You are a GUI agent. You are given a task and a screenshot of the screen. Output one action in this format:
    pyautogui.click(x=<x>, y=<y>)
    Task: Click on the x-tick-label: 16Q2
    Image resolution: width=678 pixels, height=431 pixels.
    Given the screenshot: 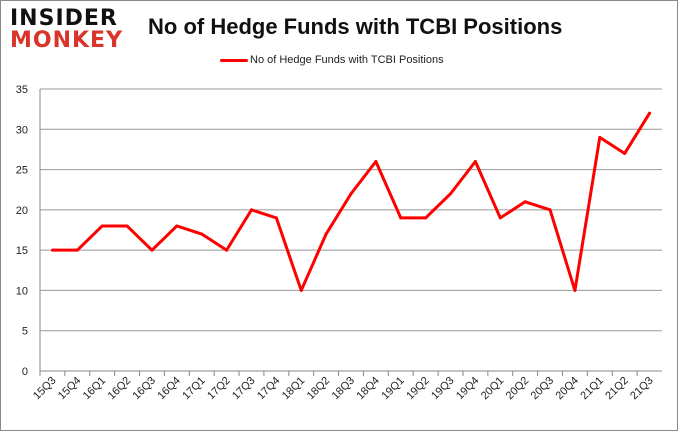 What is the action you would take?
    pyautogui.click(x=120, y=389)
    